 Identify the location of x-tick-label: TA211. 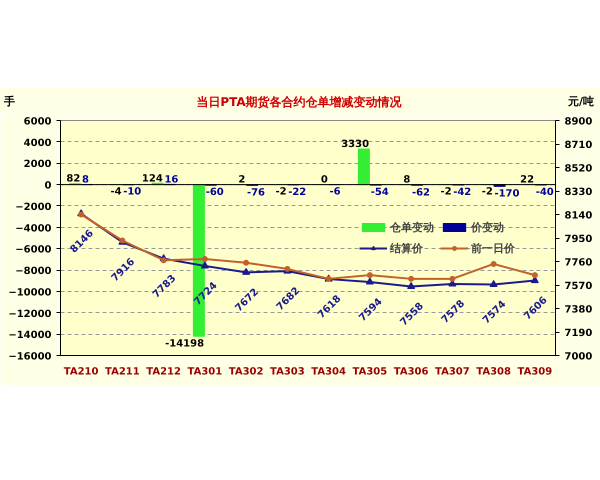
(122, 372).